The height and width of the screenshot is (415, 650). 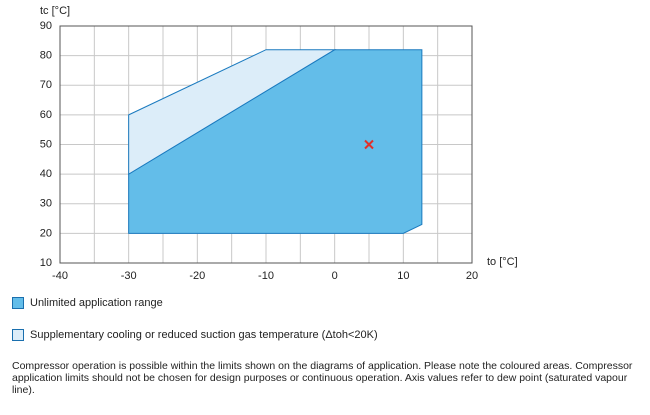 I want to click on y-tick-label: 30, so click(x=46, y=204).